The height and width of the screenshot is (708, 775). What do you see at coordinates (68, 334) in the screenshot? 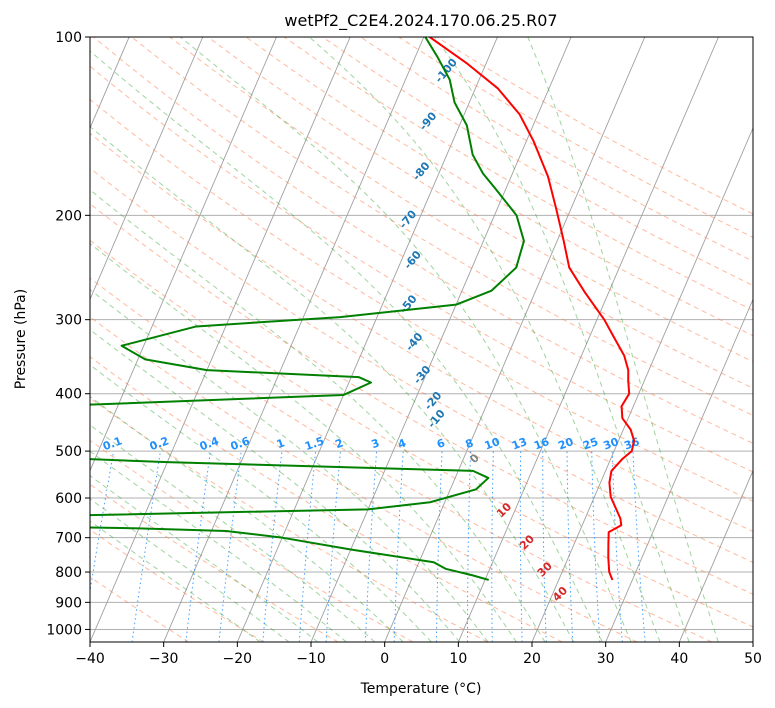
I see `y-axis: 100 200 300 400 500 600 700 800 900 1000` at bounding box center [68, 334].